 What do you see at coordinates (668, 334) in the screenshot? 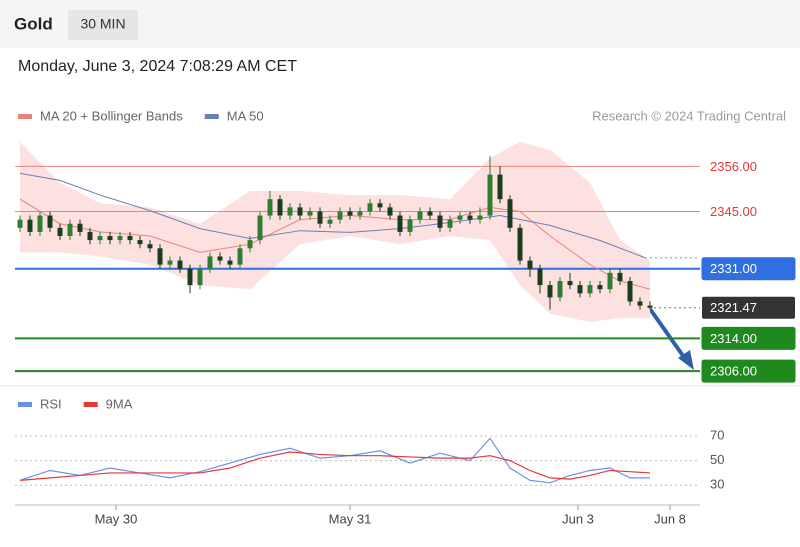
I see `forecast-arrow` at bounding box center [668, 334].